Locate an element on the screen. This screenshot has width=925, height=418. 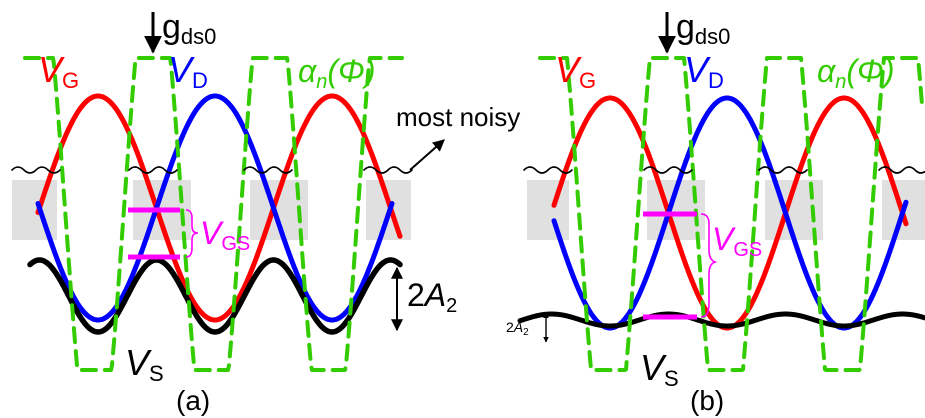
vgs-label-b: VGS is located at coordinates (737, 241).